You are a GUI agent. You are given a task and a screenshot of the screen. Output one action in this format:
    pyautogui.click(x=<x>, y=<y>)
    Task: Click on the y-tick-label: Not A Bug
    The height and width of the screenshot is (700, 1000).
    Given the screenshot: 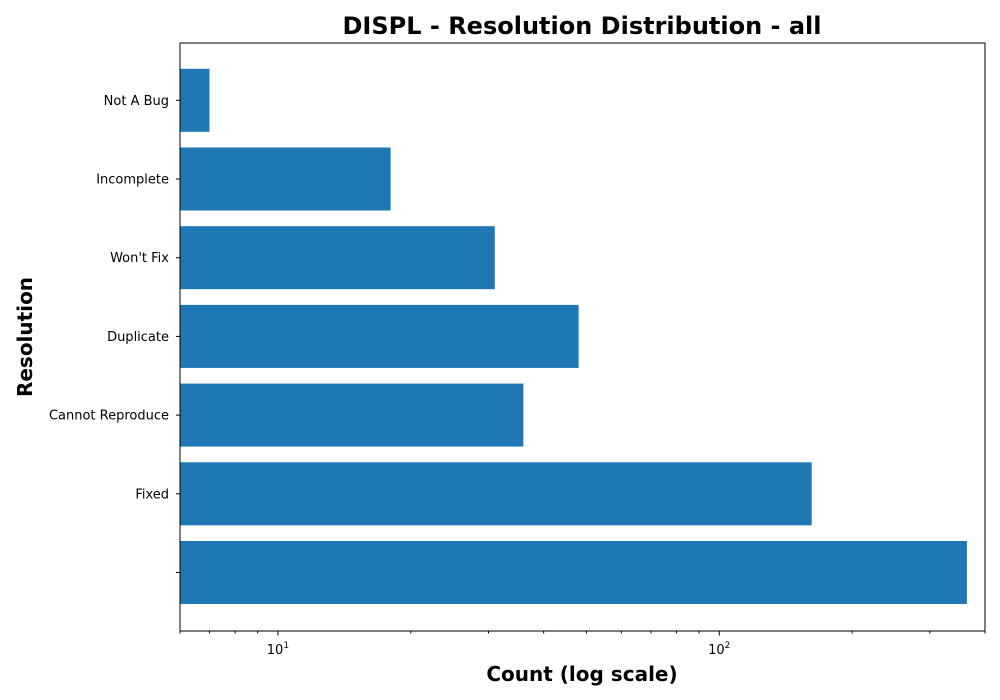 What is the action you would take?
    pyautogui.click(x=136, y=101)
    